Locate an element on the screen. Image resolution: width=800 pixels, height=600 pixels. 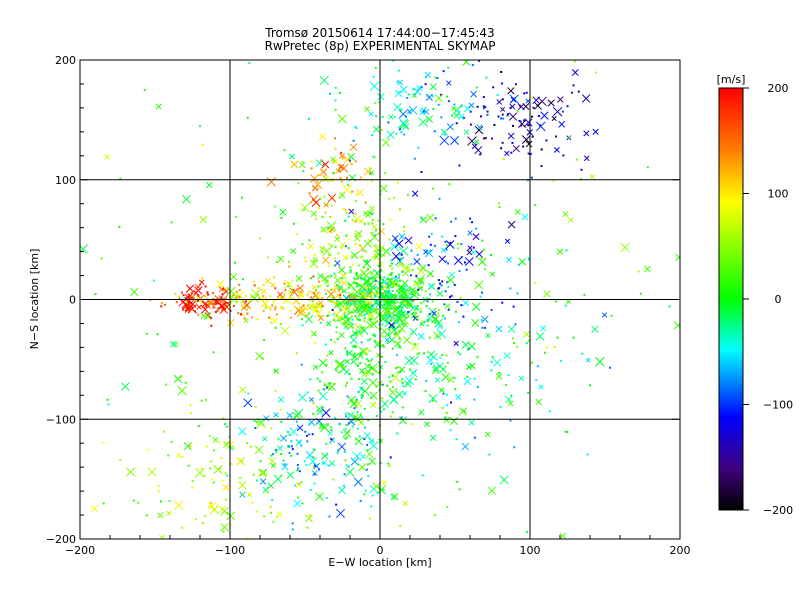
y-tick-label: −200 is located at coordinates (61, 539).